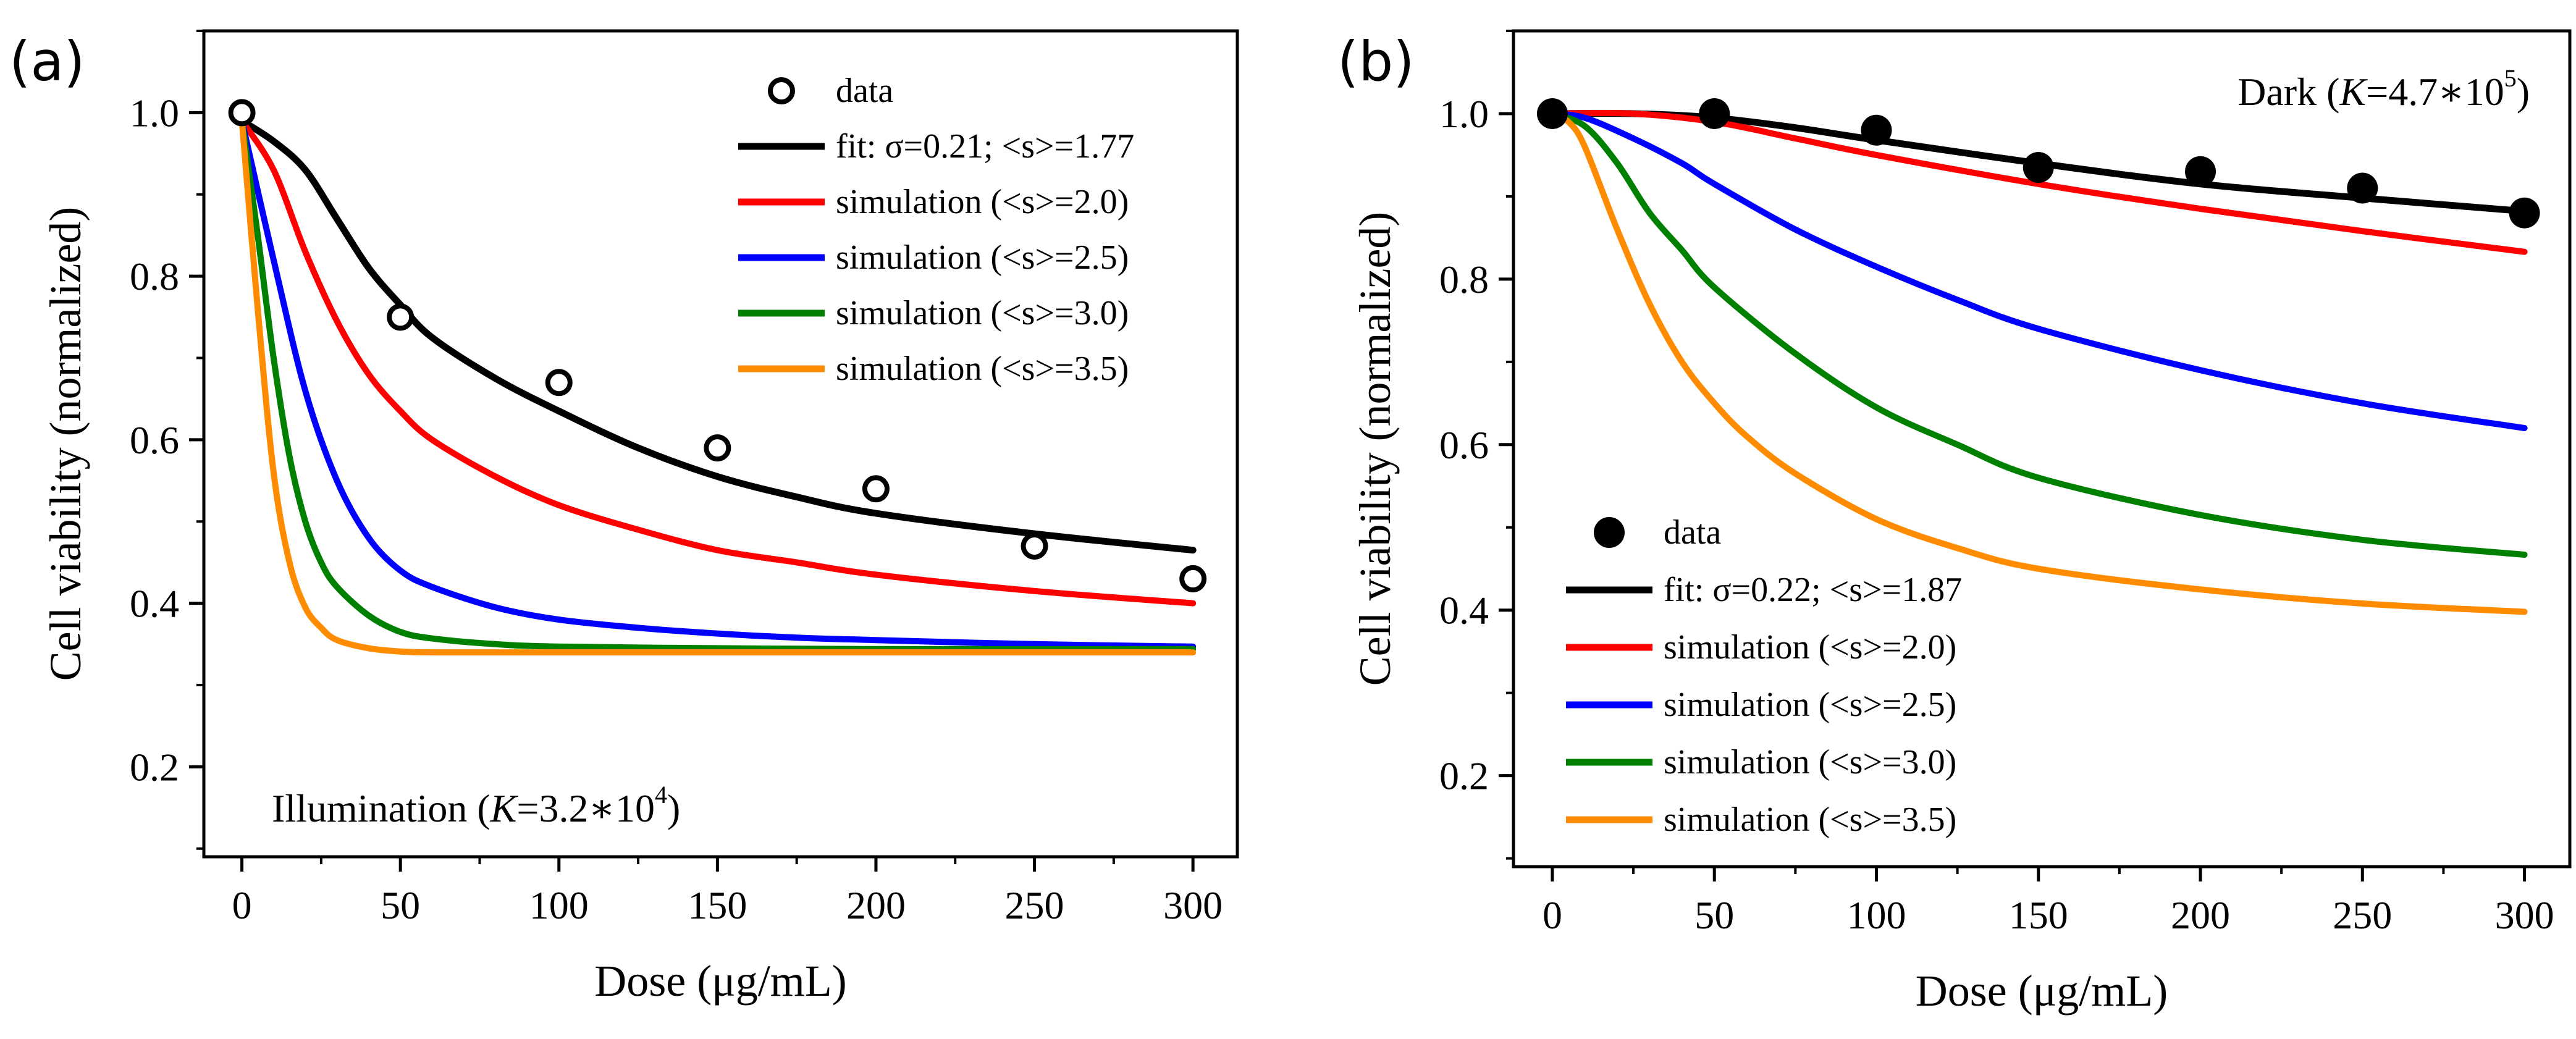  Describe the element at coordinates (1376, 61) in the screenshot. I see `panel-label: (b)` at that location.